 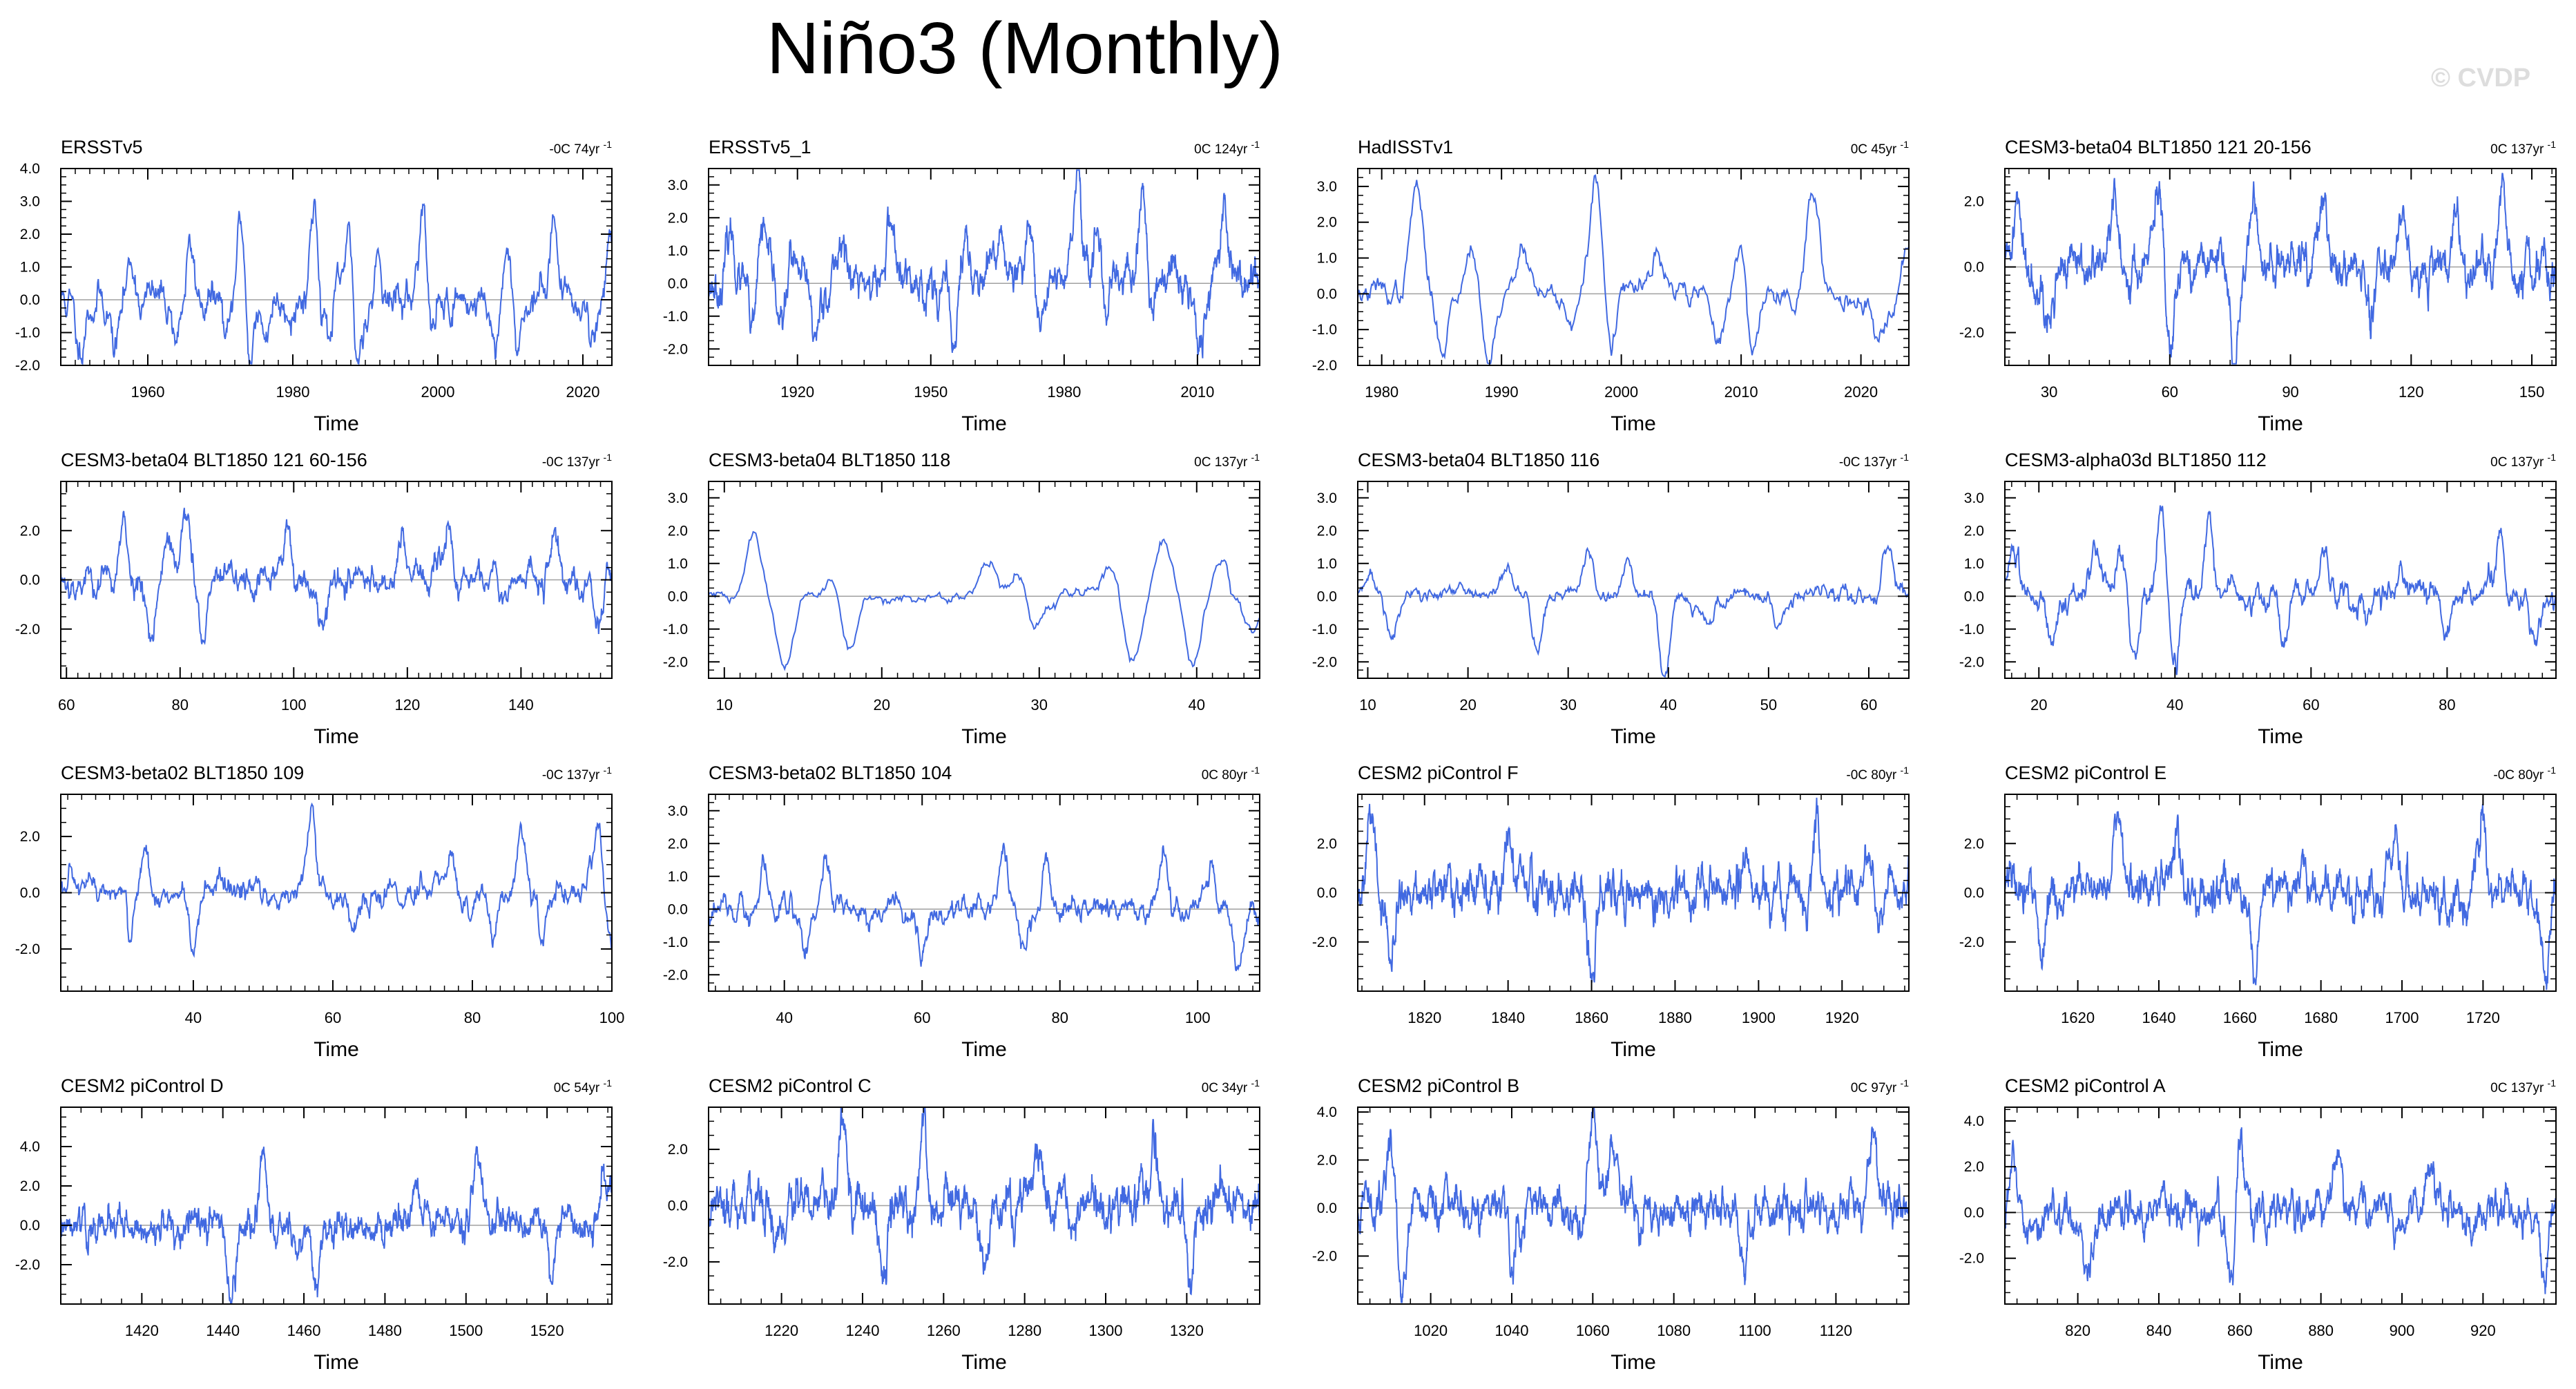 What do you see at coordinates (193, 1018) in the screenshot?
I see `x-tick-label: 40` at bounding box center [193, 1018].